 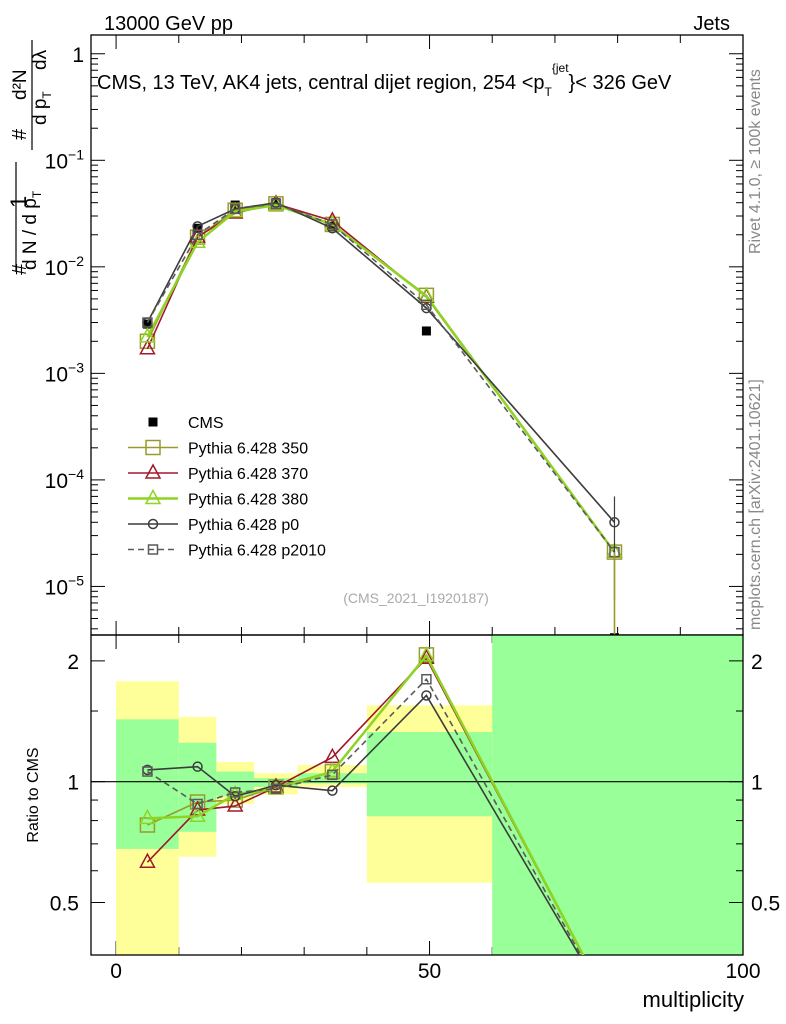 I want to click on ratio-ylabel: Ratio to CMS, so click(x=33, y=794).